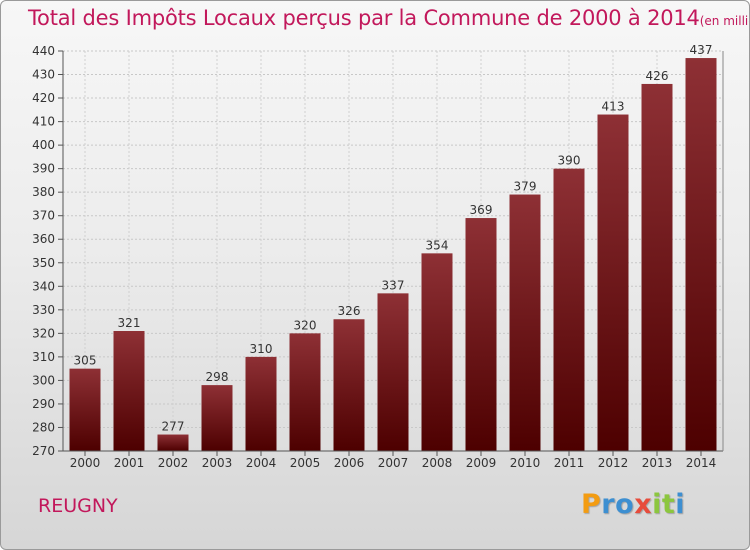 The width and height of the screenshot is (750, 550). Describe the element at coordinates (525, 322) in the screenshot. I see `bar-2010` at that location.